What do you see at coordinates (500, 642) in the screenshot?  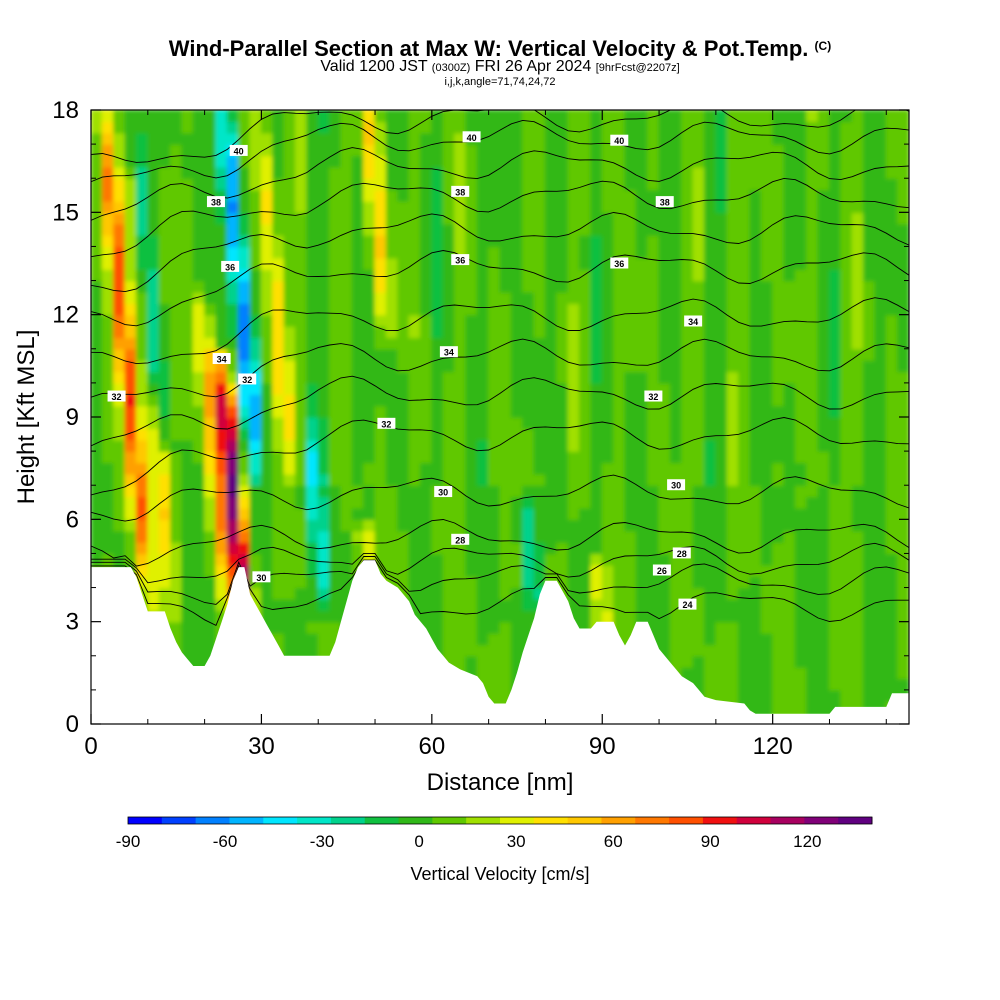 I see `terrain-shape` at bounding box center [500, 642].